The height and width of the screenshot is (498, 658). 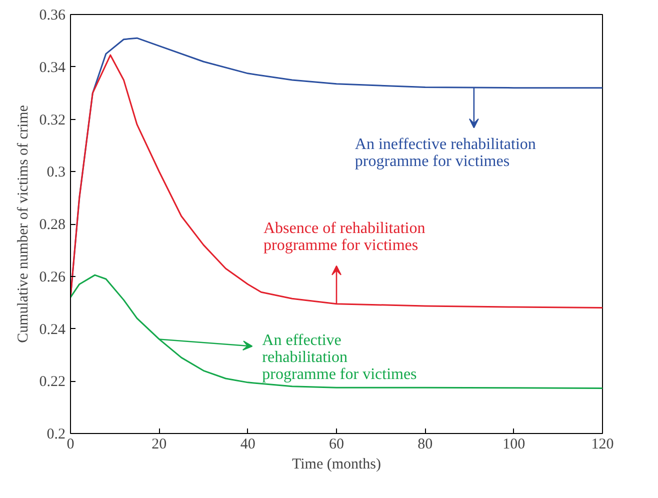 What do you see at coordinates (52, 120) in the screenshot?
I see `y-tick-label: 0.32` at bounding box center [52, 120].